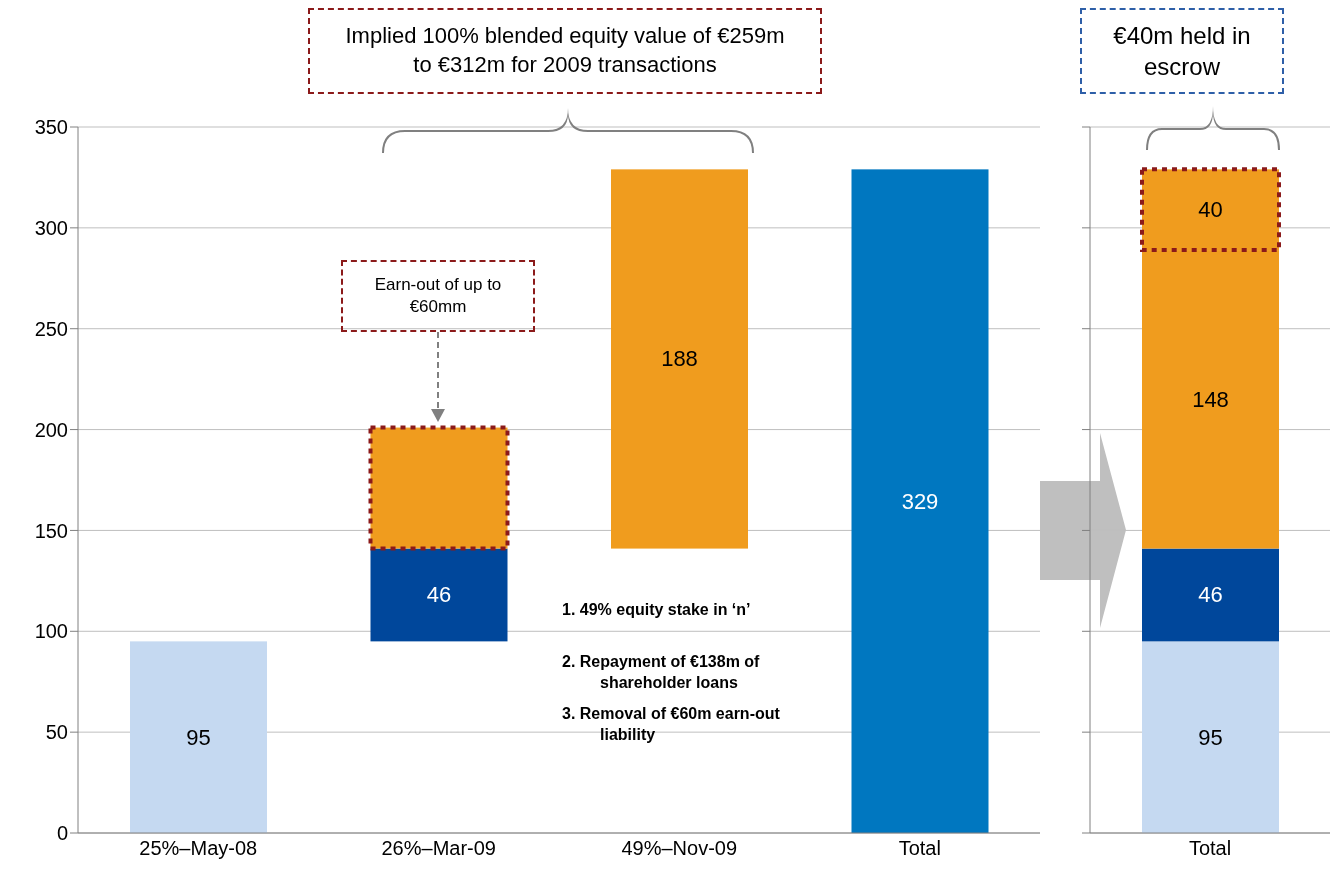 This screenshot has height=883, width=1342. Describe the element at coordinates (51, 429) in the screenshot. I see `y-tick-label: 200` at that location.